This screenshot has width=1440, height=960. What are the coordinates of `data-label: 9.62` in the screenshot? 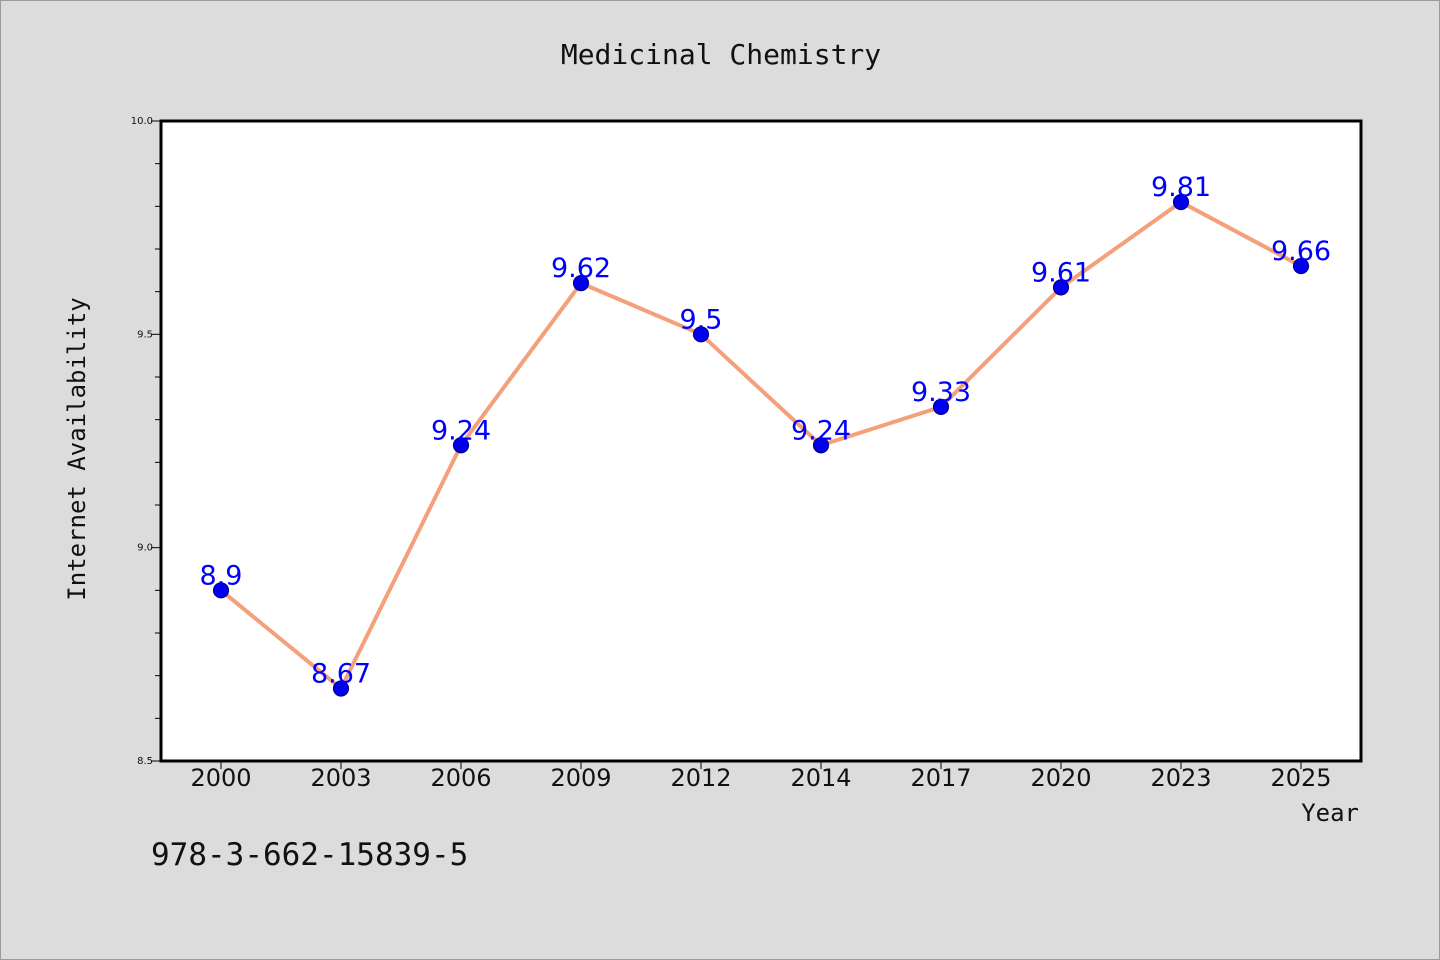 It's located at (581, 268).